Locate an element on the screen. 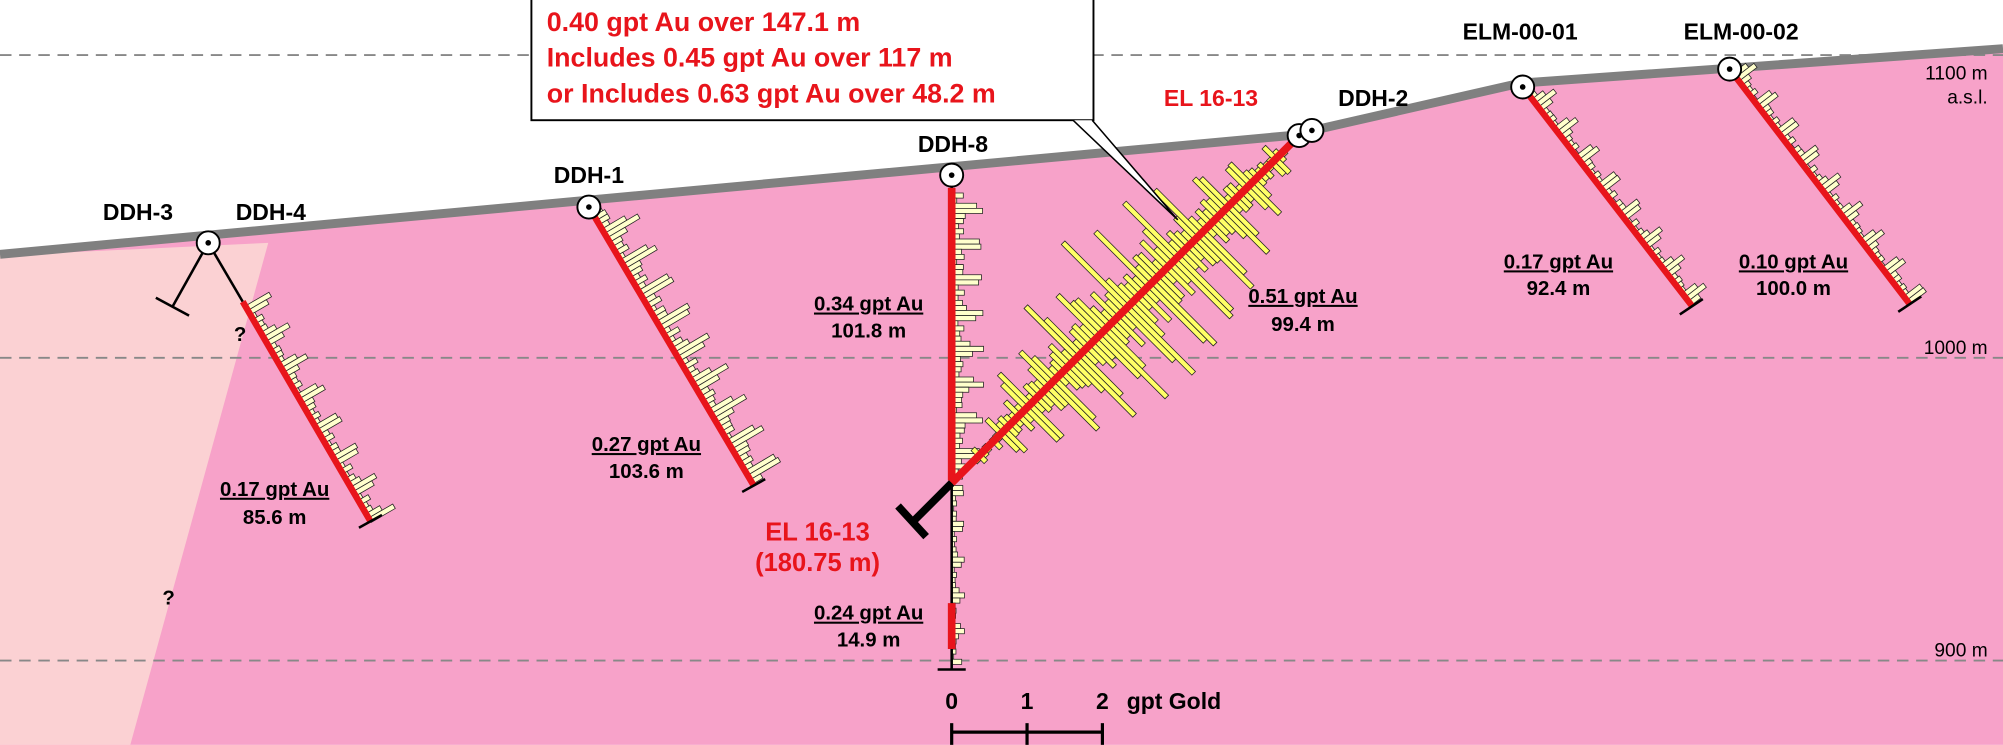  scale-label: 1 is located at coordinates (1027, 701).